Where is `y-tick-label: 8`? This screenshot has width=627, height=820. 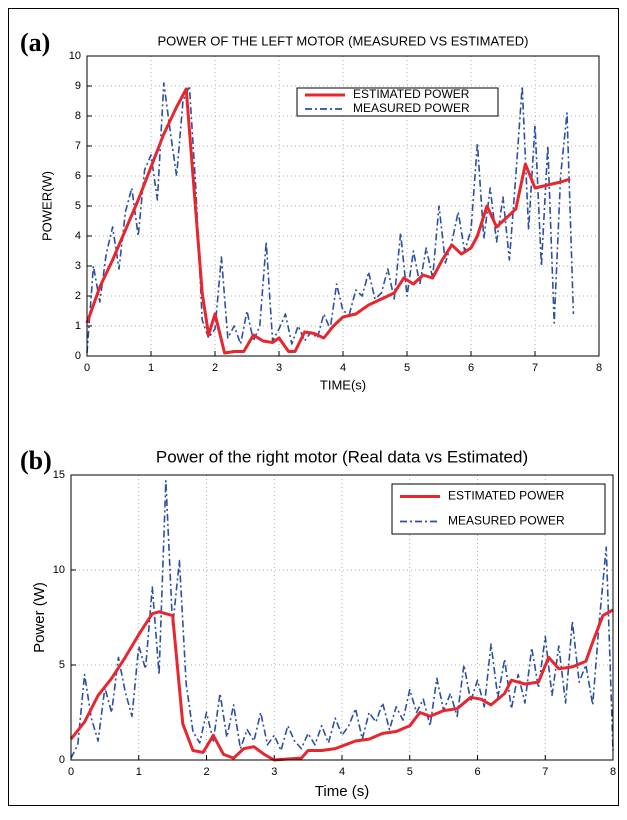
y-tick-label: 8 is located at coordinates (78, 116).